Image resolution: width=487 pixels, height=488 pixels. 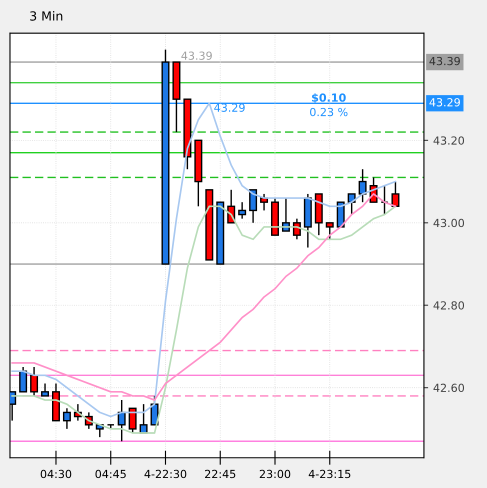 I want to click on y-tick-label: 43.00, so click(x=449, y=223).